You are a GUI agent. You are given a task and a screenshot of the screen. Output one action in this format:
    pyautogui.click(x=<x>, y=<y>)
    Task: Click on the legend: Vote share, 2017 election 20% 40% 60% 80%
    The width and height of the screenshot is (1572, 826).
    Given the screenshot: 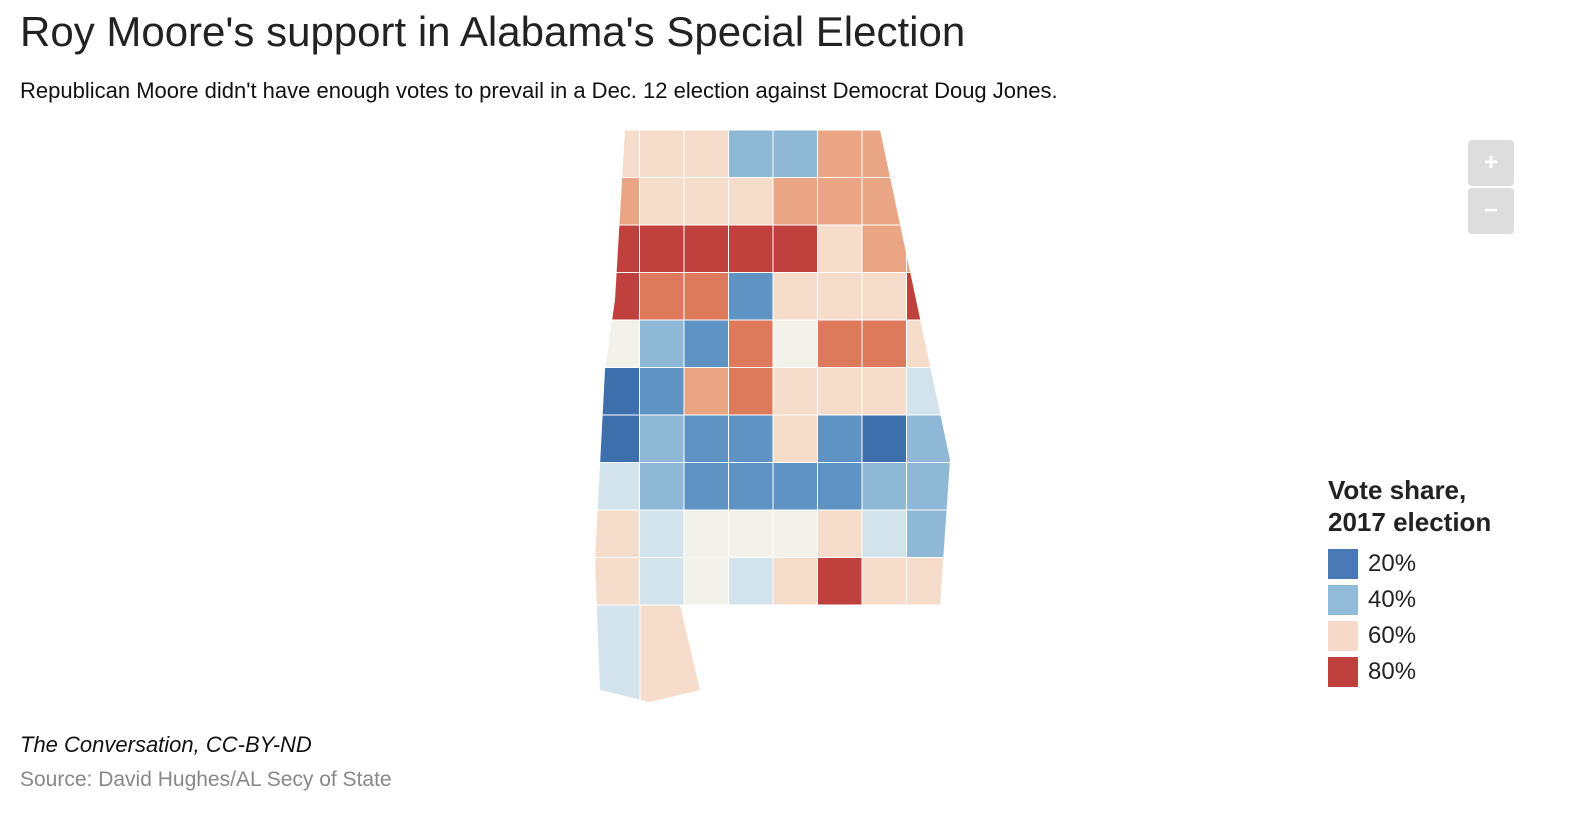 What is the action you would take?
    pyautogui.click(x=1409, y=582)
    